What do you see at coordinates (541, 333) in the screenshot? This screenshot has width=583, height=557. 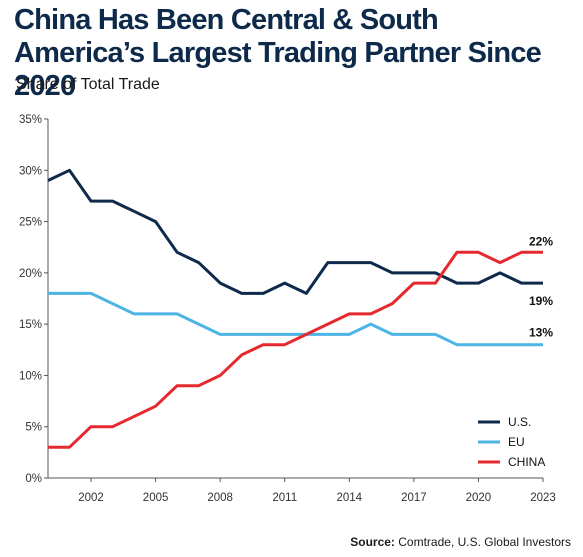 I see `end-label-eu: 13%` at bounding box center [541, 333].